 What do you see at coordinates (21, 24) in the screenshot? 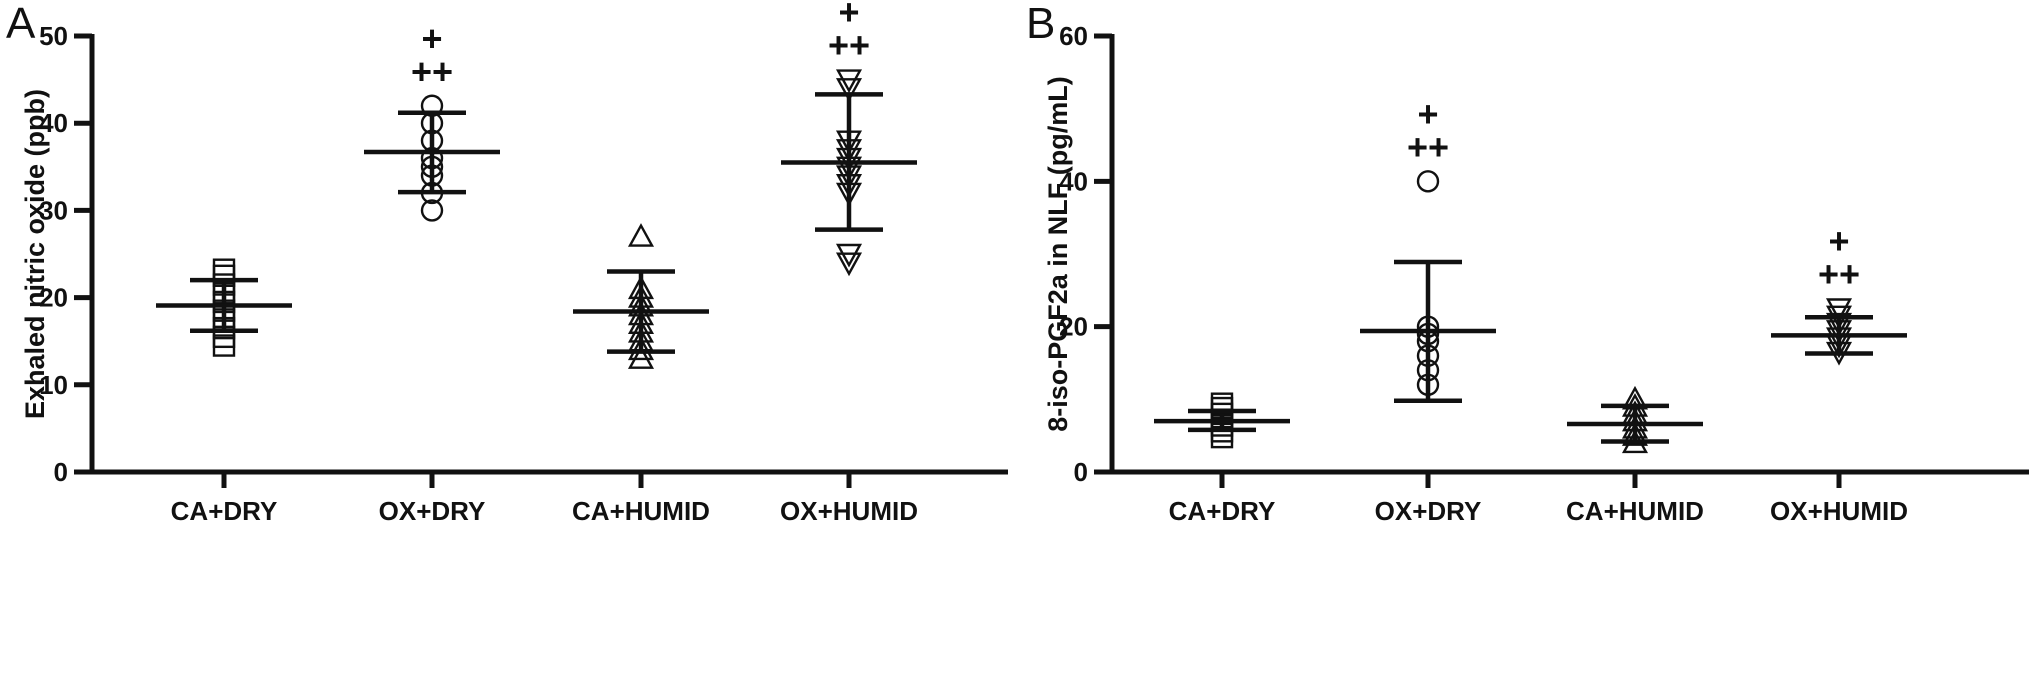
I see `panel-letter: A` at bounding box center [21, 24].